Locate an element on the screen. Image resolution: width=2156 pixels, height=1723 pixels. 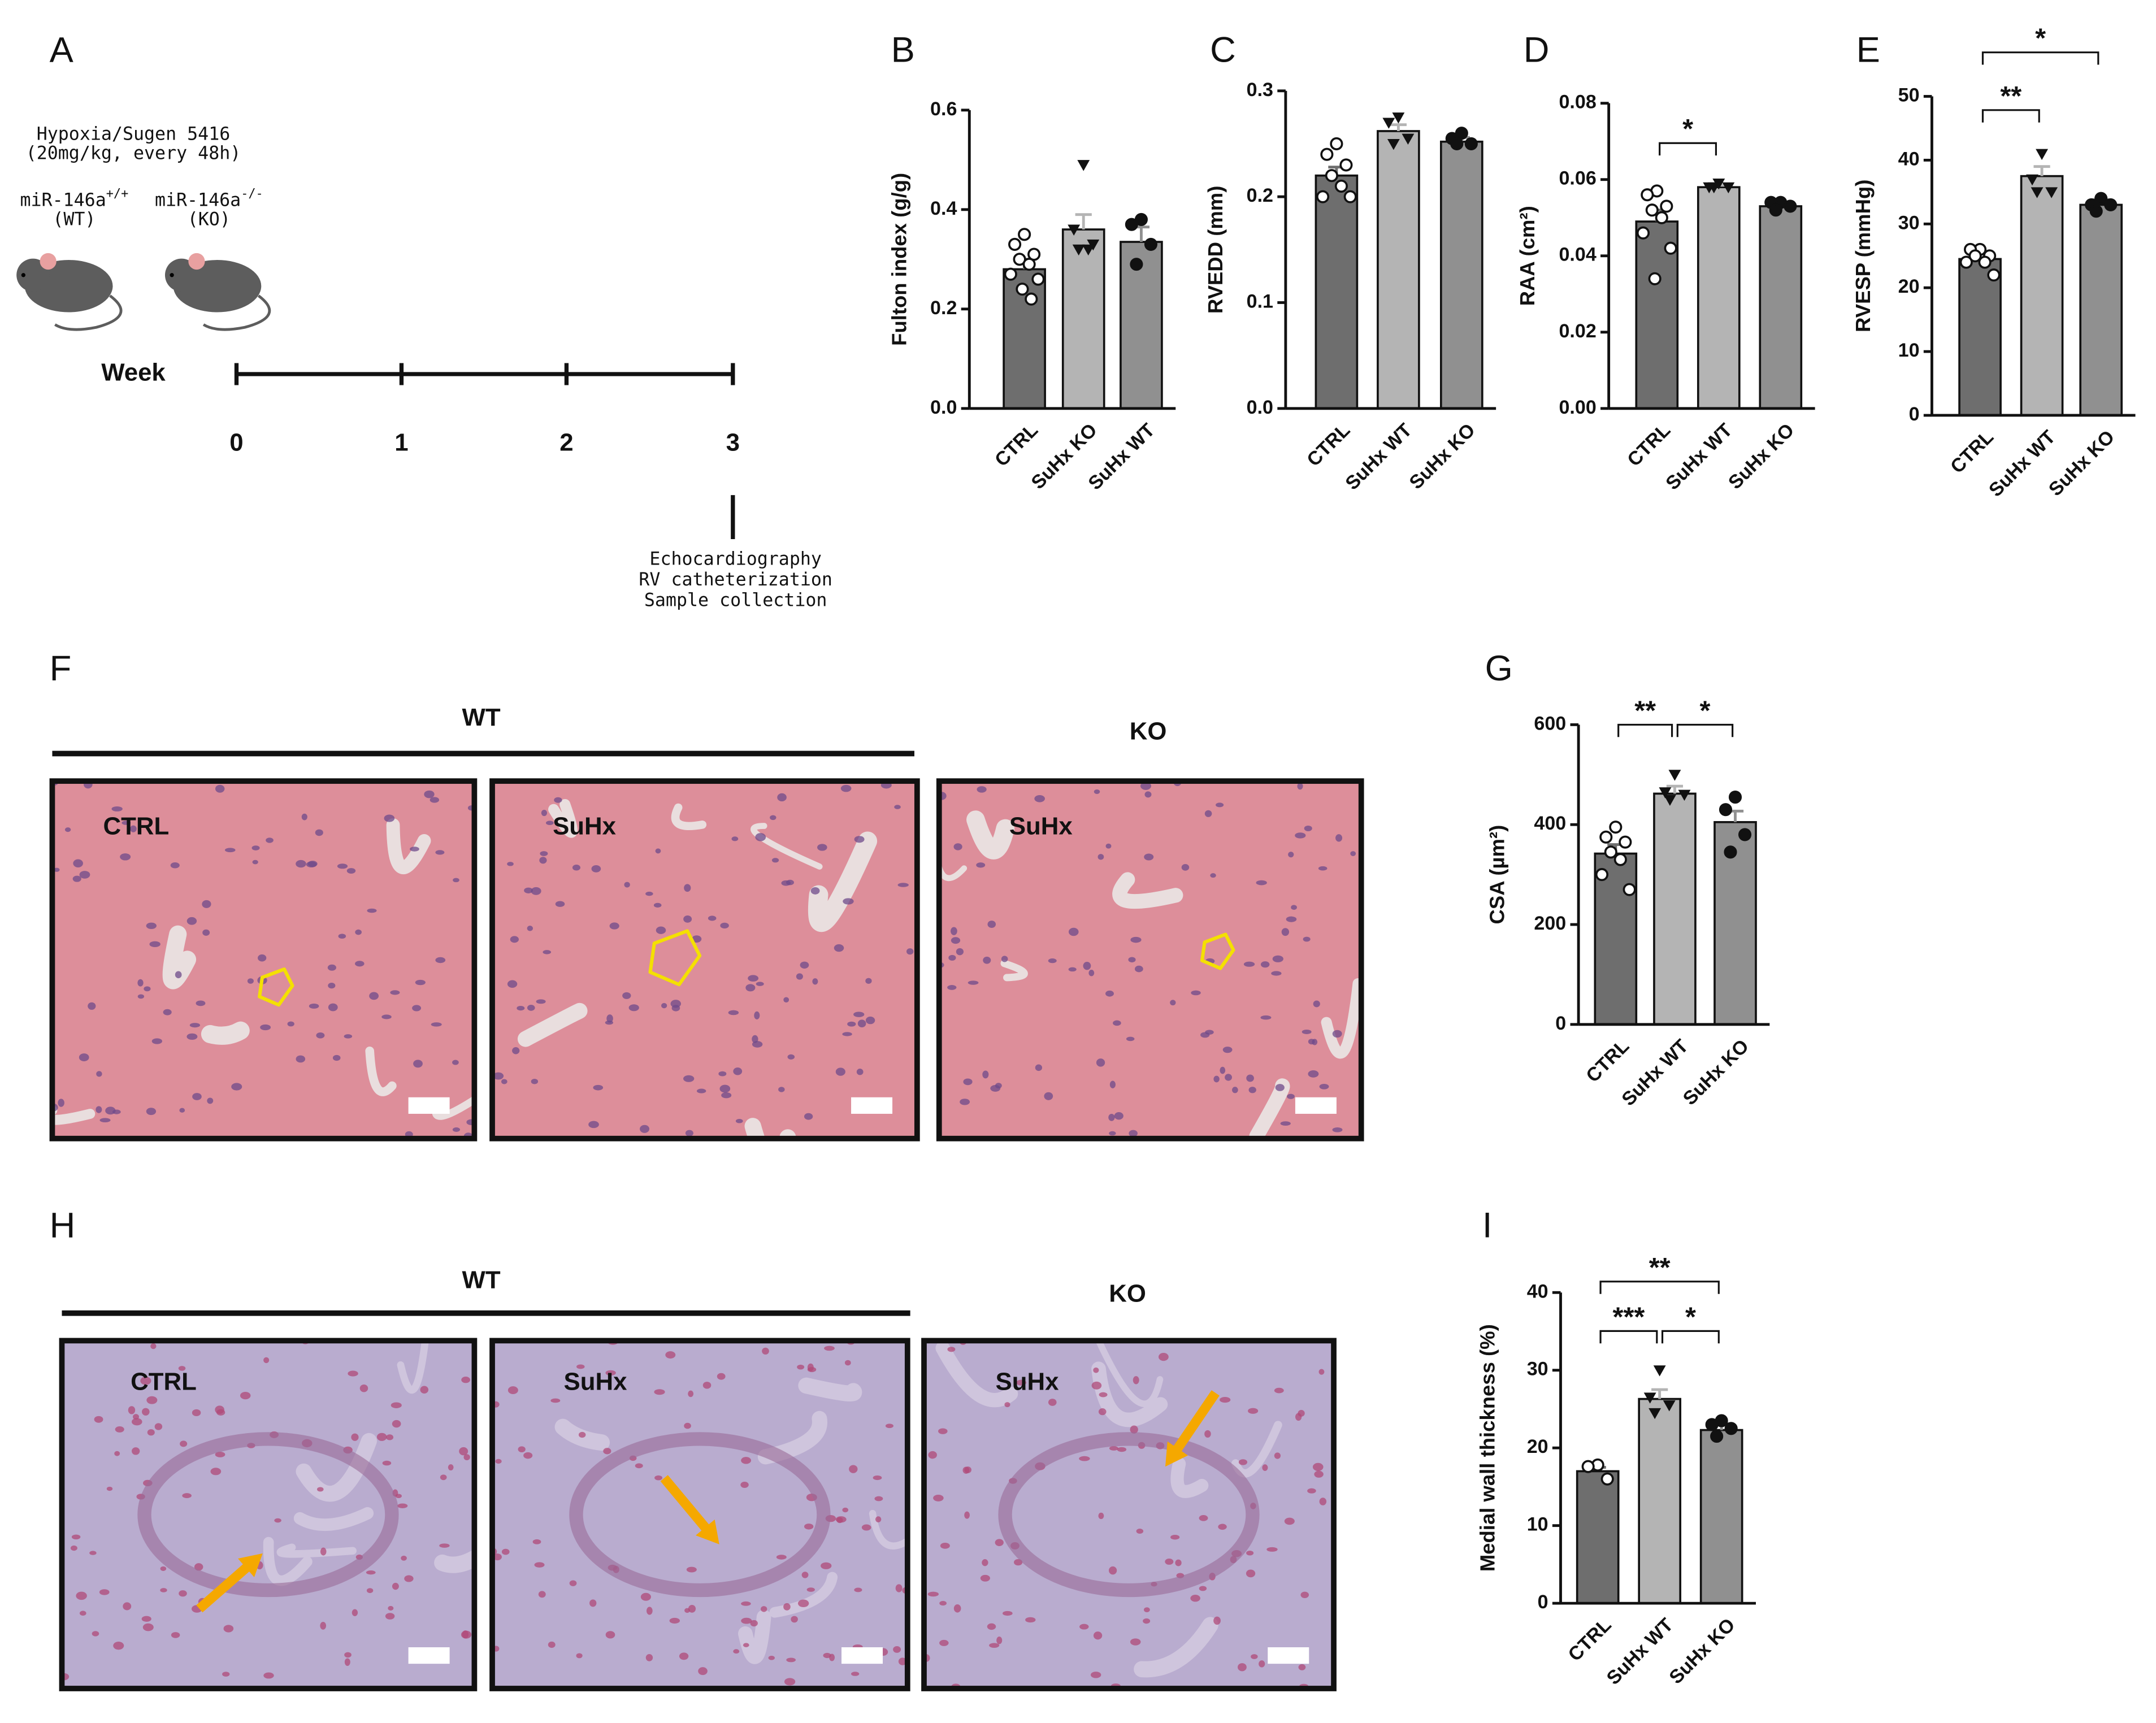
y-tick-label: 0.1 is located at coordinates (1260, 301).